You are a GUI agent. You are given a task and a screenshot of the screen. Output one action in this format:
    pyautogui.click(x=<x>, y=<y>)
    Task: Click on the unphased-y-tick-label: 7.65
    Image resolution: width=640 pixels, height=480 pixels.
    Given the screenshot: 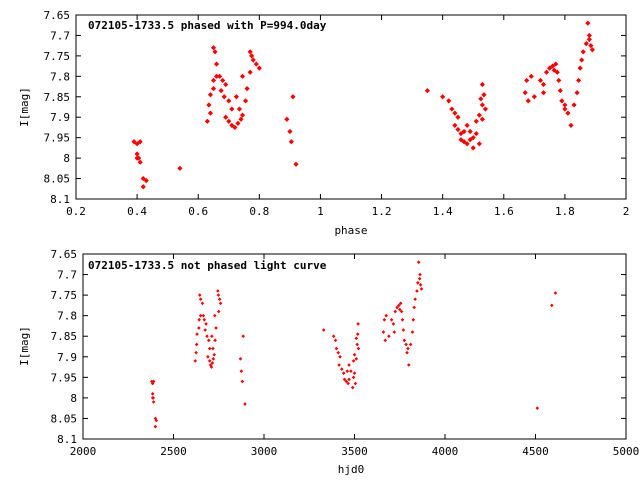 What is the action you would take?
    pyautogui.click(x=64, y=254)
    